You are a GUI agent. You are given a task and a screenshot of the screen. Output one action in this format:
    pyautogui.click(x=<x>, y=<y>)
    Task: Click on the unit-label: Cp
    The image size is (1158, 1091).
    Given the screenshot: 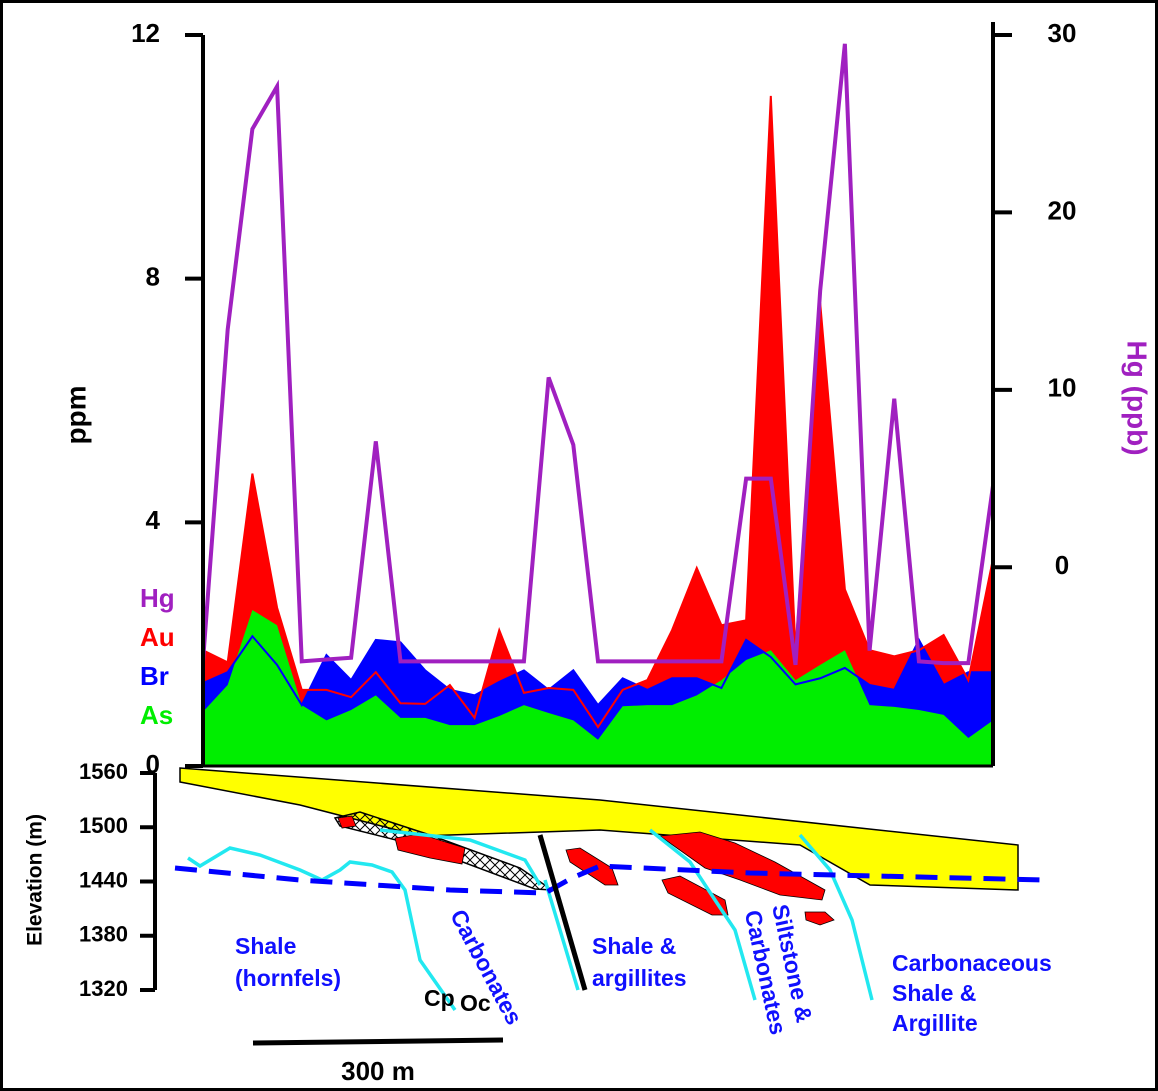 What is the action you would take?
    pyautogui.click(x=439, y=998)
    